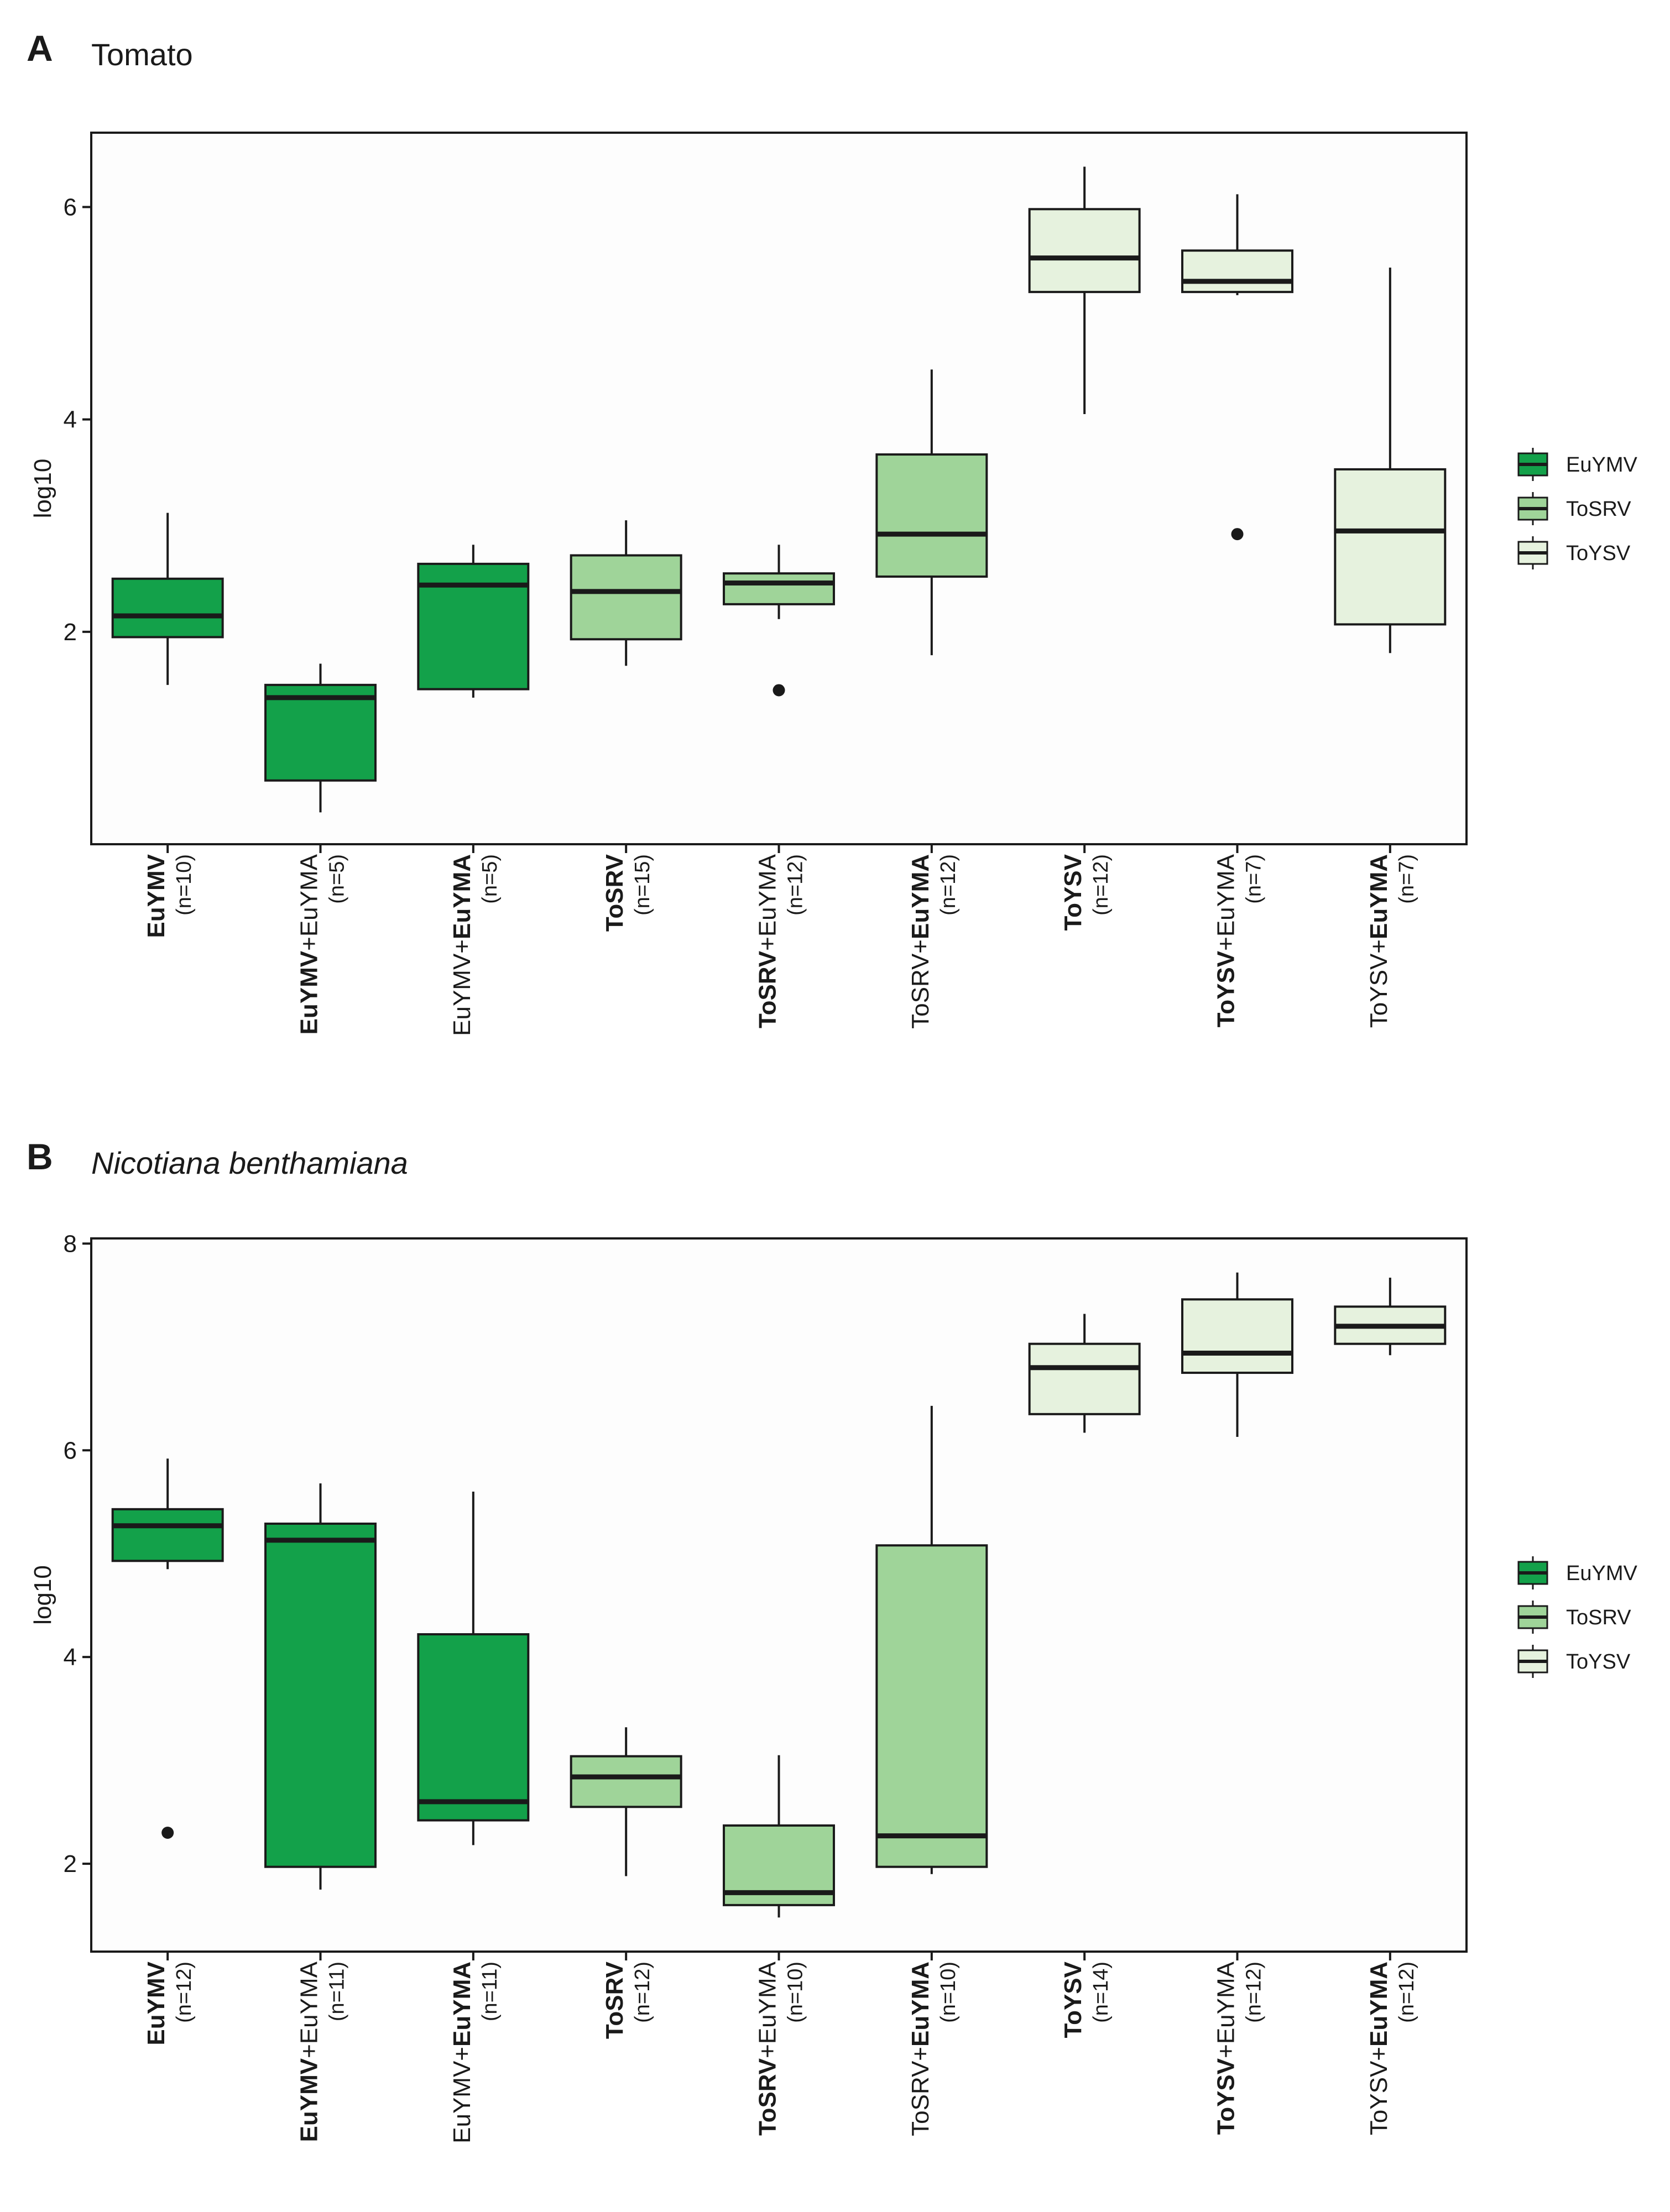 The image size is (1670, 2212). I want to click on box-2: EuYMV+EuYMA (n=5), so click(321, 848).